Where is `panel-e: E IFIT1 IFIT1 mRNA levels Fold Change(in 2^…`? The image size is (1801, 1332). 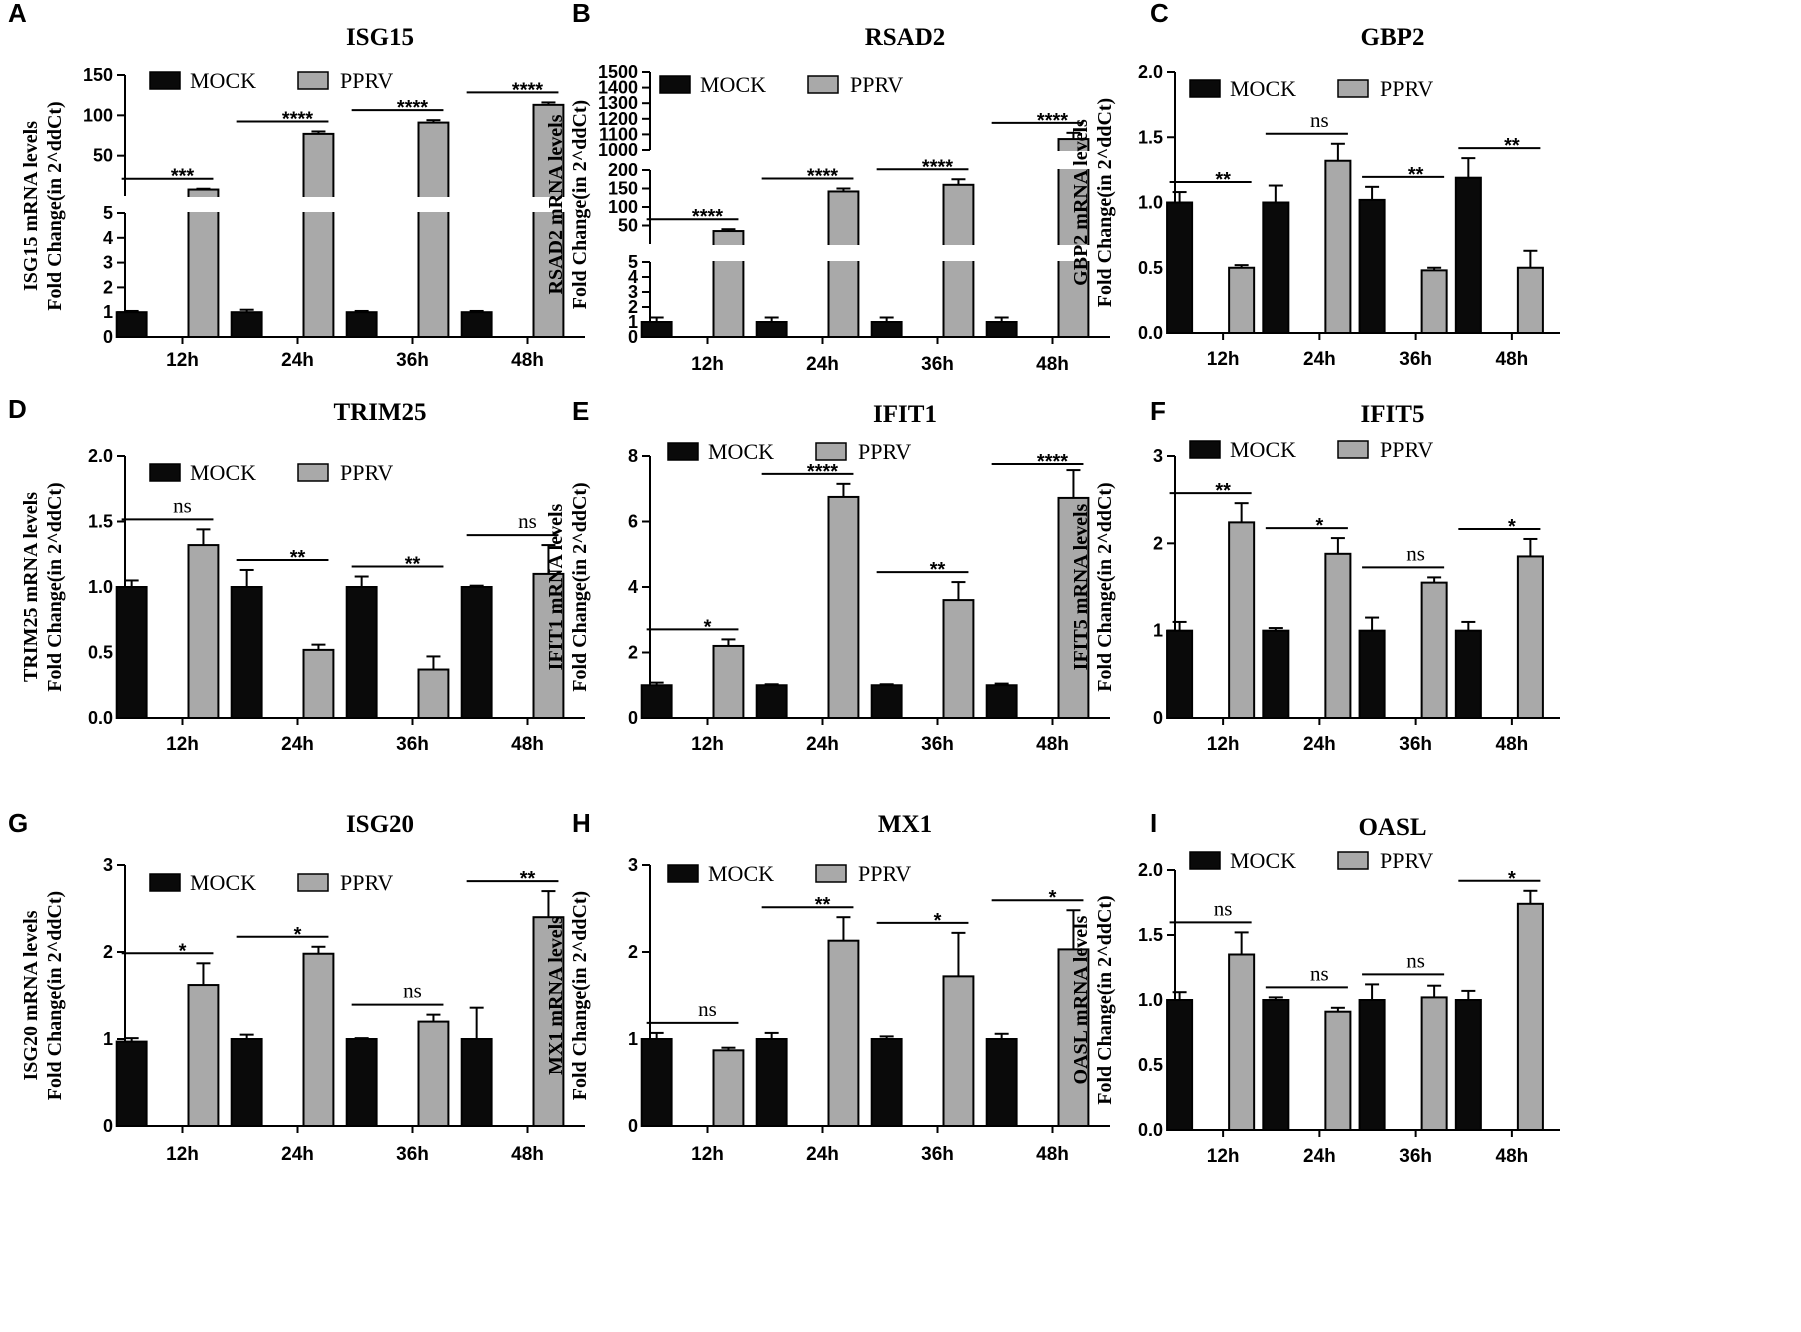 panel-e: E IFIT1 IFIT1 mRNA levels Fold Change(in 2^… is located at coordinates (827, 575).